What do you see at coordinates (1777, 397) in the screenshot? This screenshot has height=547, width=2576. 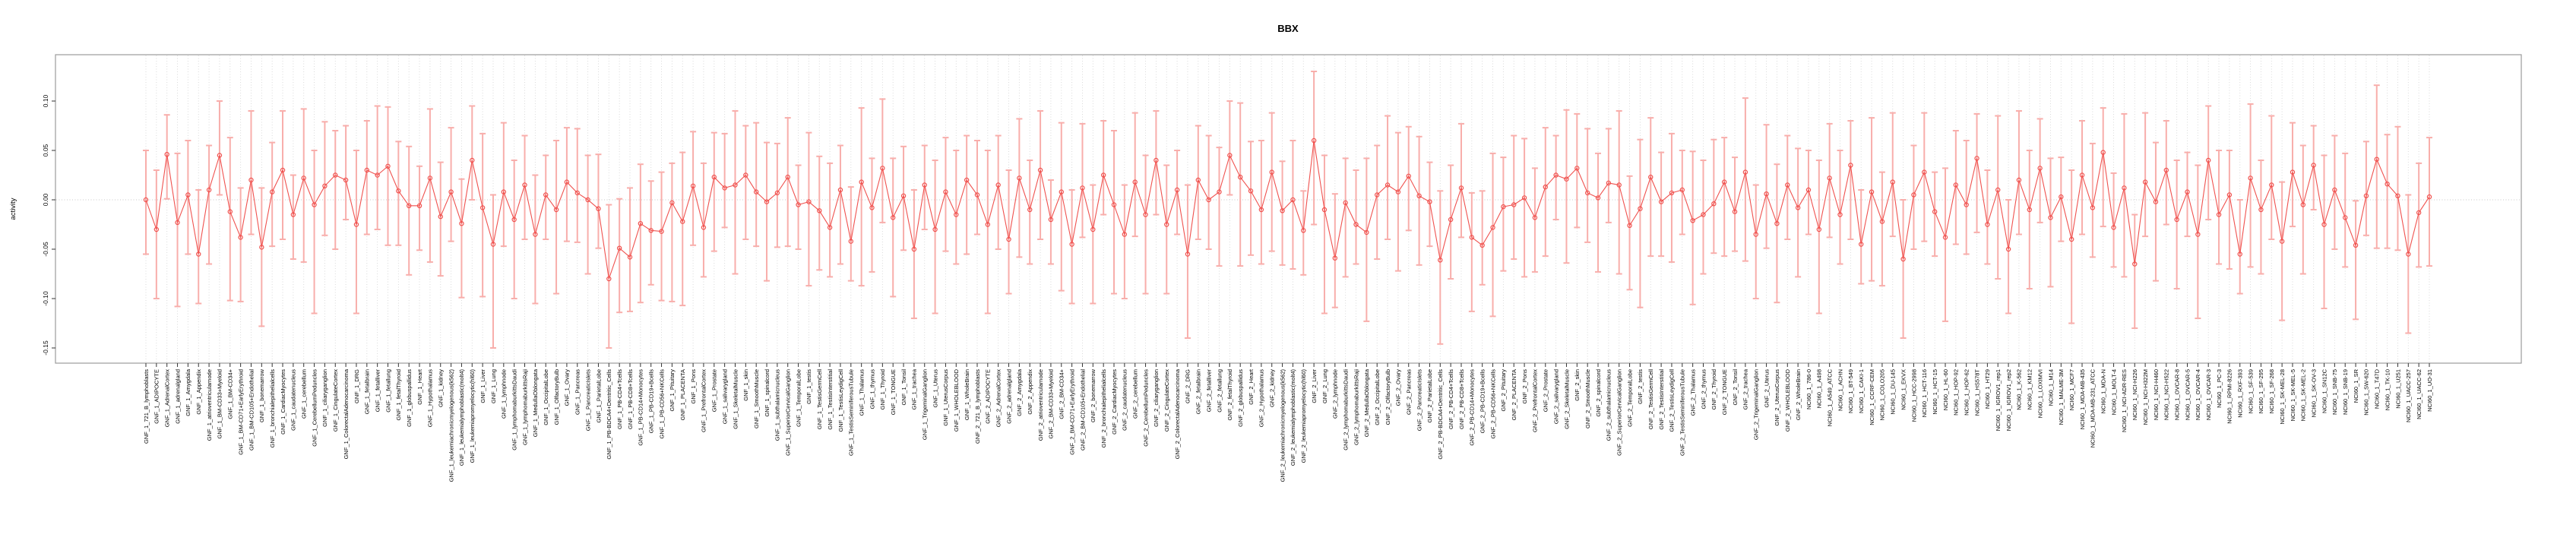 I see `x-tick-label: GNF_2_UterusCorpus` at bounding box center [1777, 397].